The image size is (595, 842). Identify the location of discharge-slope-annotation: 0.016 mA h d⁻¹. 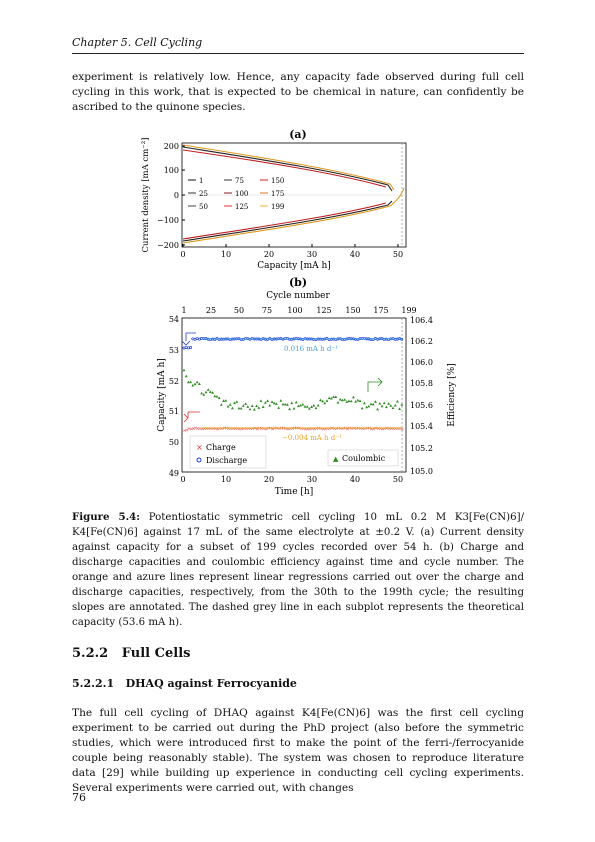
(311, 349).